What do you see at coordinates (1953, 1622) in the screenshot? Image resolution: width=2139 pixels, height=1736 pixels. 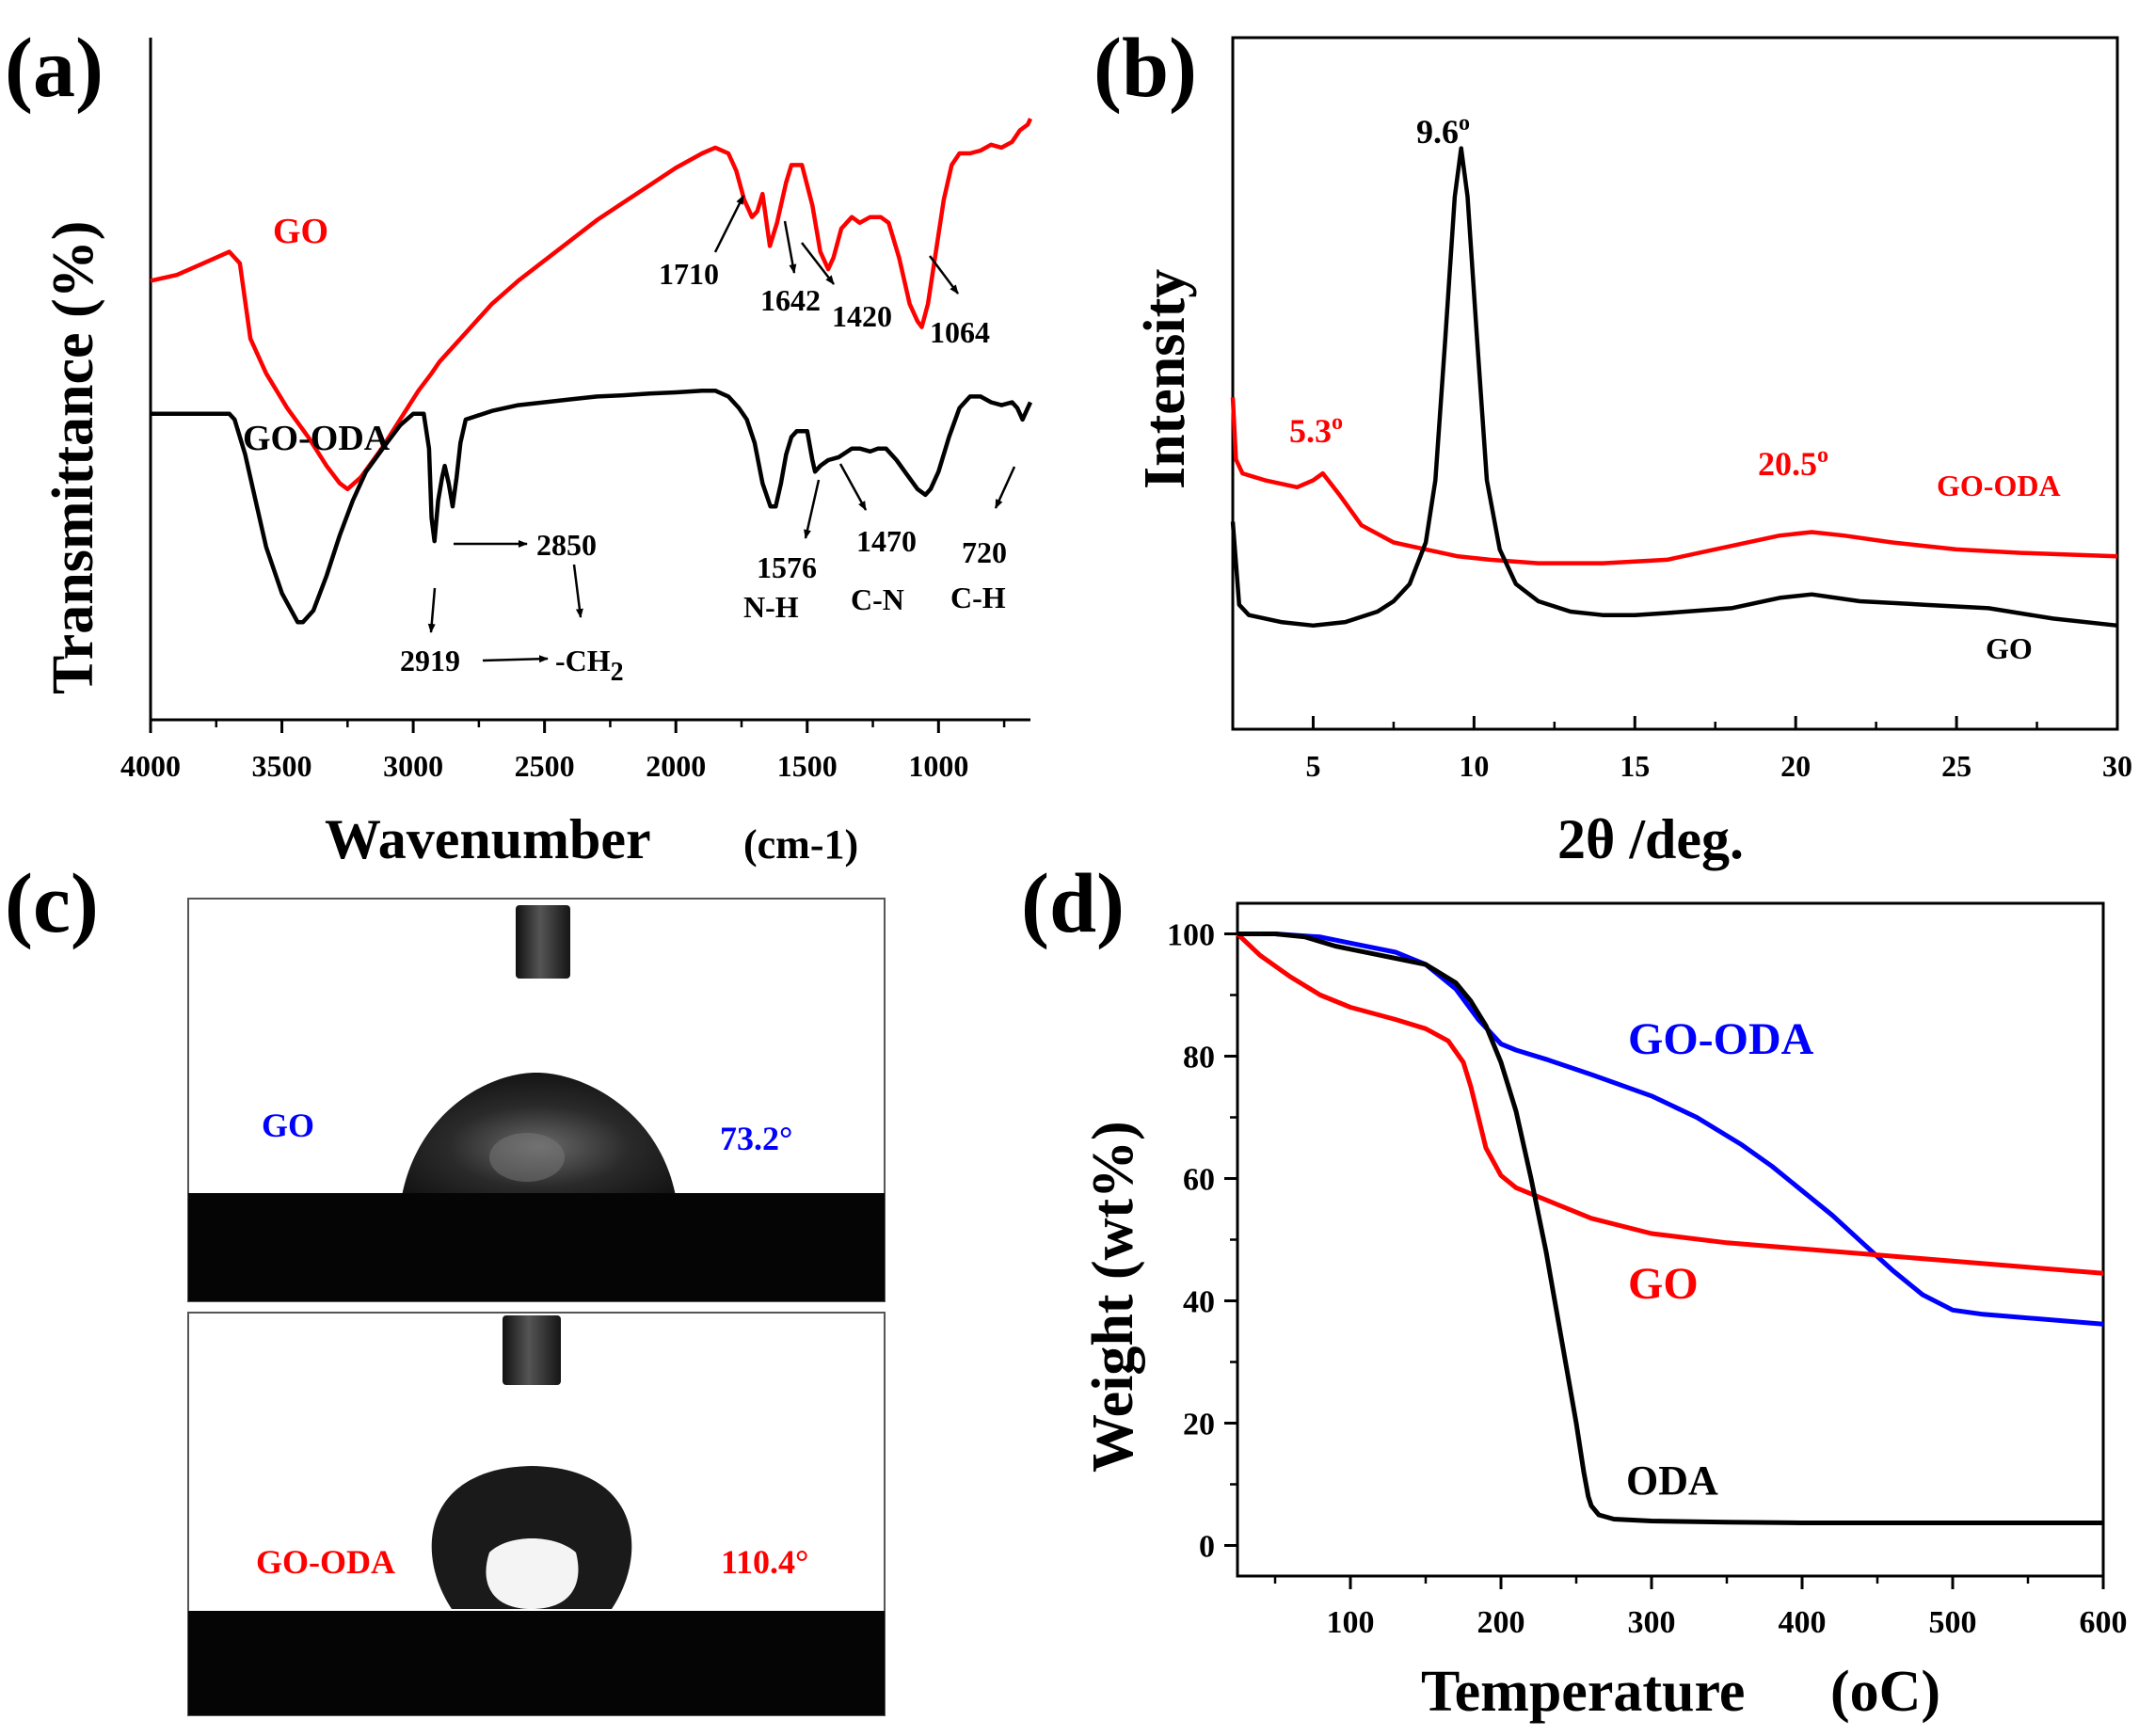 I see `x-tick-label: 500` at bounding box center [1953, 1622].